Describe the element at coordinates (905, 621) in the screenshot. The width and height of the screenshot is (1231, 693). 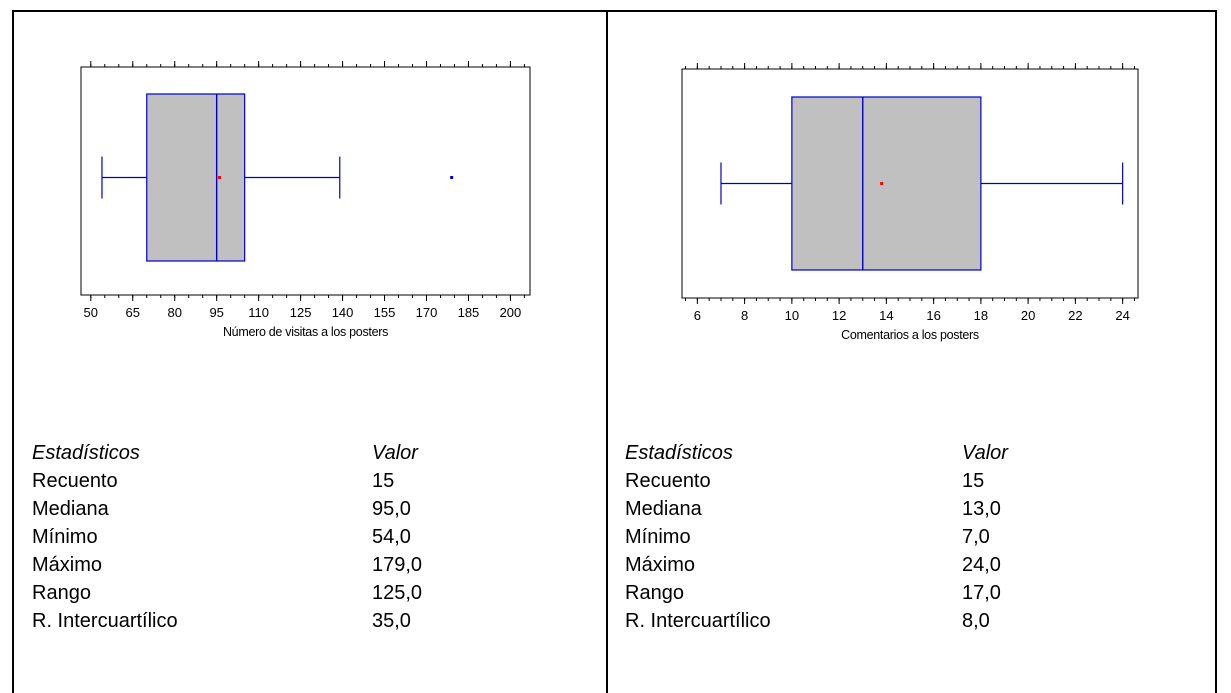
I see `stats-row-intercuartilico: R. Intercuartílico 8,0` at that location.